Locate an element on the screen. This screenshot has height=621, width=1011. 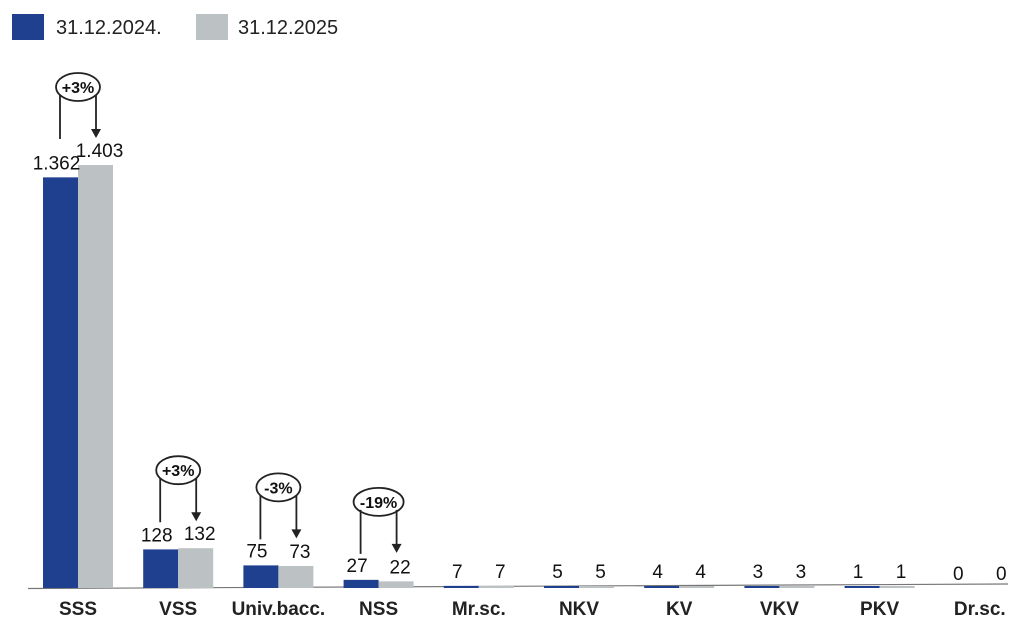
legend-label: 31.12.2025 is located at coordinates (288, 28).